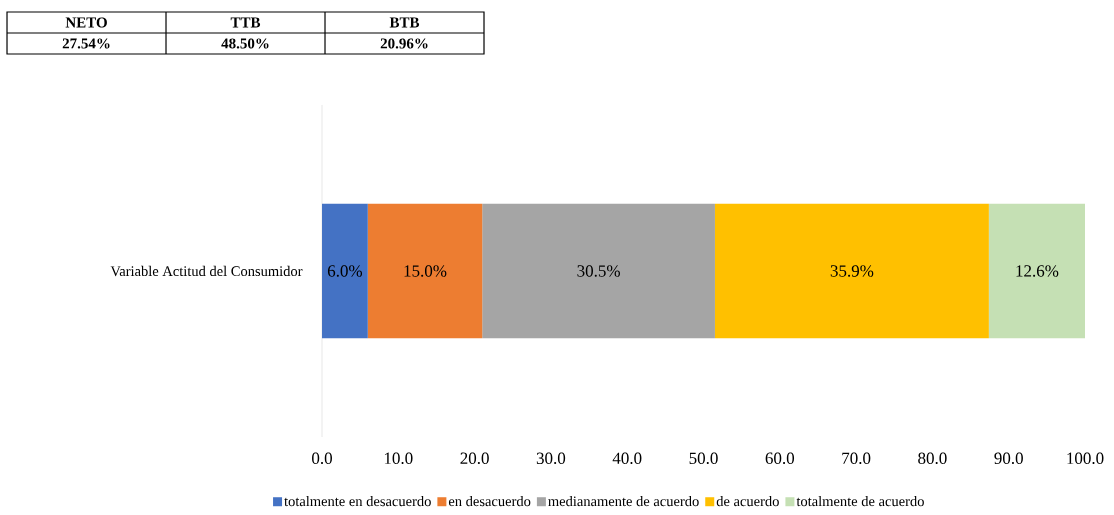 The width and height of the screenshot is (1114, 515). Describe the element at coordinates (703, 458) in the screenshot. I see `x-tick-label: 50.0` at that location.